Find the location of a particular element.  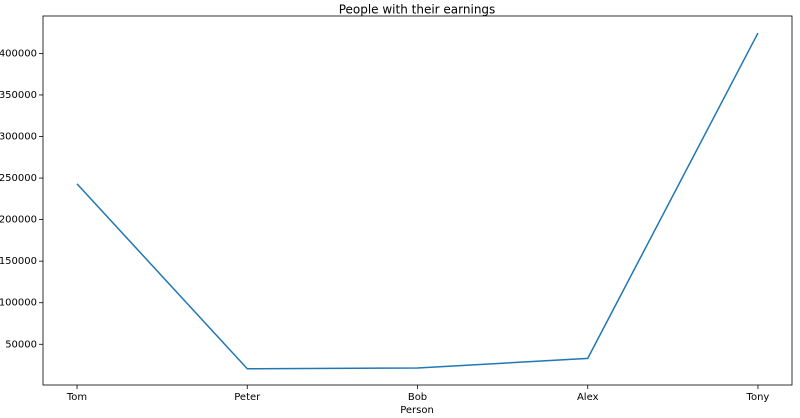

x-tick-label: Tom is located at coordinates (76, 397).